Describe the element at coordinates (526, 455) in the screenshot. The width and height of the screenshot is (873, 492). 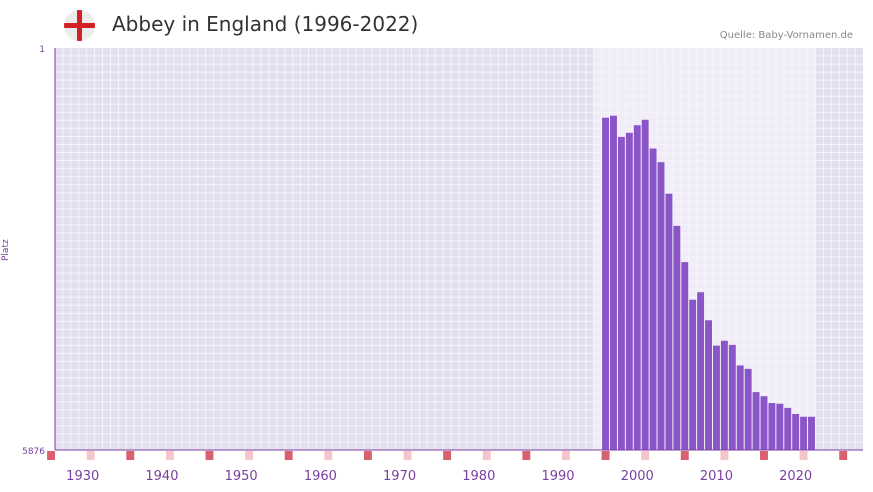
I see `decade-marker-1986` at that location.